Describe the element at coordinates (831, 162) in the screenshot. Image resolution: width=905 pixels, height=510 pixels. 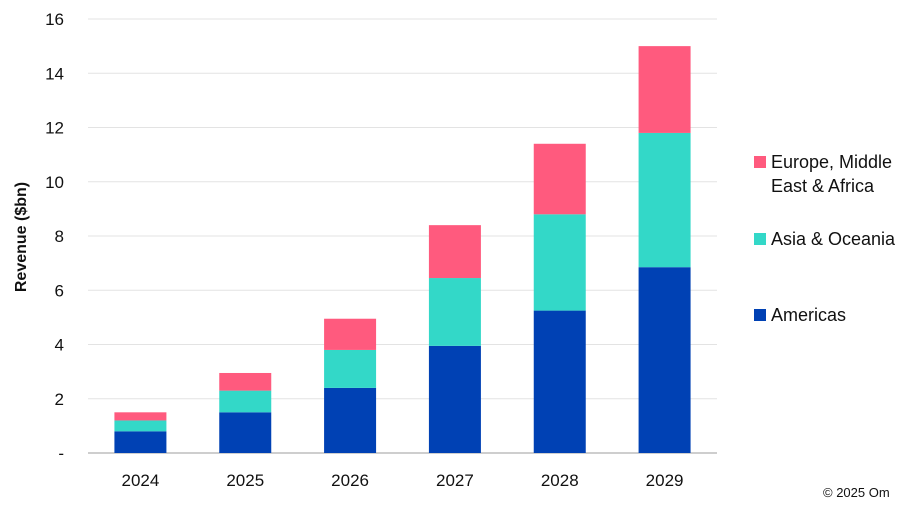
I see `legend-label-europe-middle-east-africa: Europe, Middle` at that location.